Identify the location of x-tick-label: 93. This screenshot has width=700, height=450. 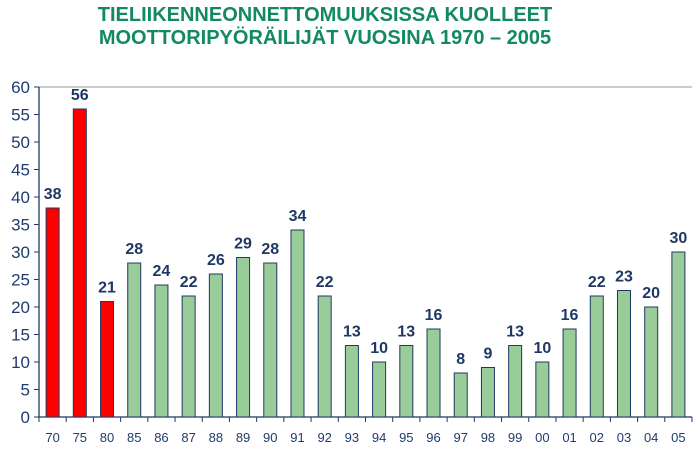
(352, 437).